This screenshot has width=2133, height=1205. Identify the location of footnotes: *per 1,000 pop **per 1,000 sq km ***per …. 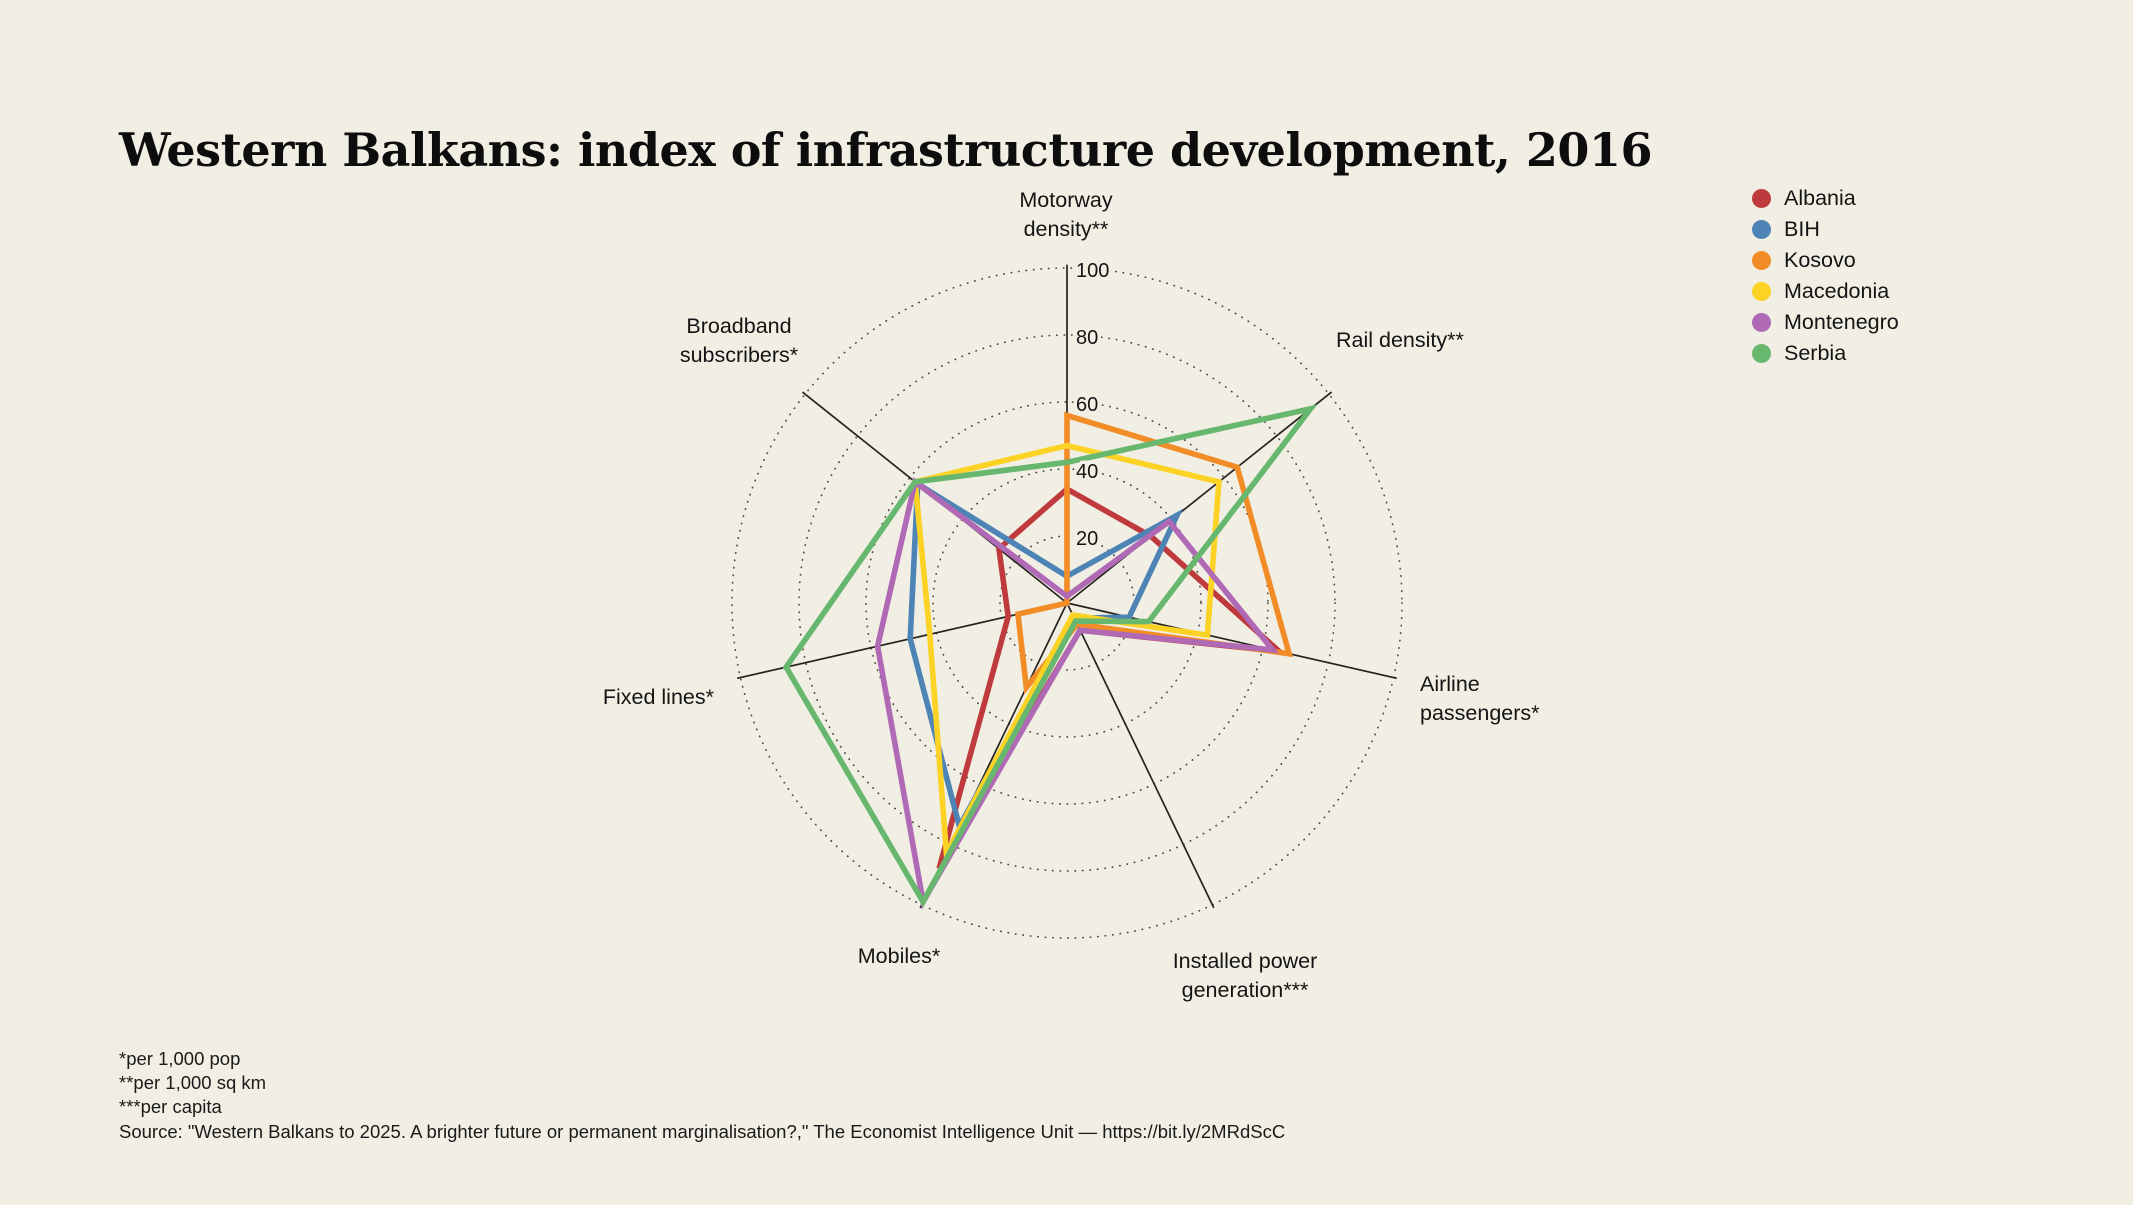
(702, 1096).